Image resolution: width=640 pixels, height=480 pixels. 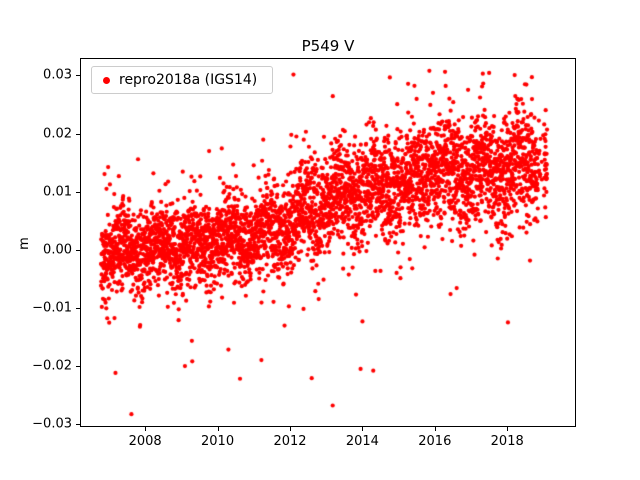 What do you see at coordinates (52, 366) in the screenshot?
I see `y-tick-label: −0.02` at bounding box center [52, 366].